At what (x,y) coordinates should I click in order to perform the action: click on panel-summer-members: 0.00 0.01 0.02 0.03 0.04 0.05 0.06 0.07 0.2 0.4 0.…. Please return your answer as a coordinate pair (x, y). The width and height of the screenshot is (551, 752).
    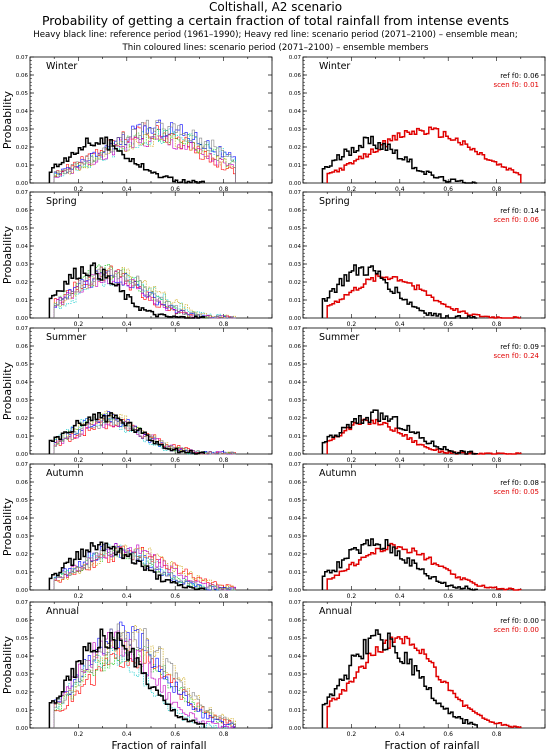
    Looking at the image, I should click on (137, 395).